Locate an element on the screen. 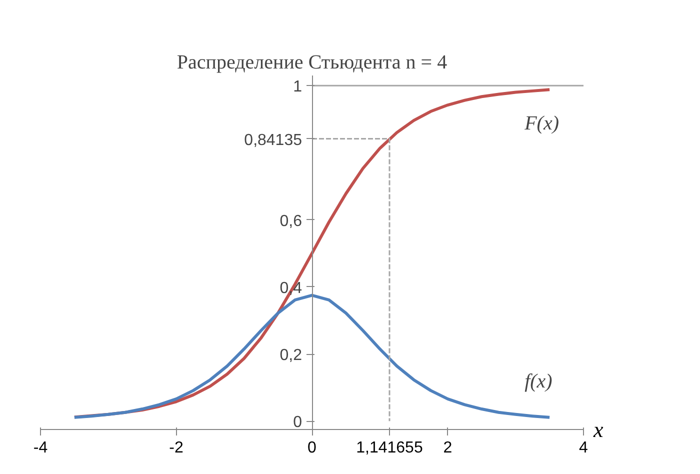 The height and width of the screenshot is (474, 700). y-tick-label: 0 is located at coordinates (297, 423).